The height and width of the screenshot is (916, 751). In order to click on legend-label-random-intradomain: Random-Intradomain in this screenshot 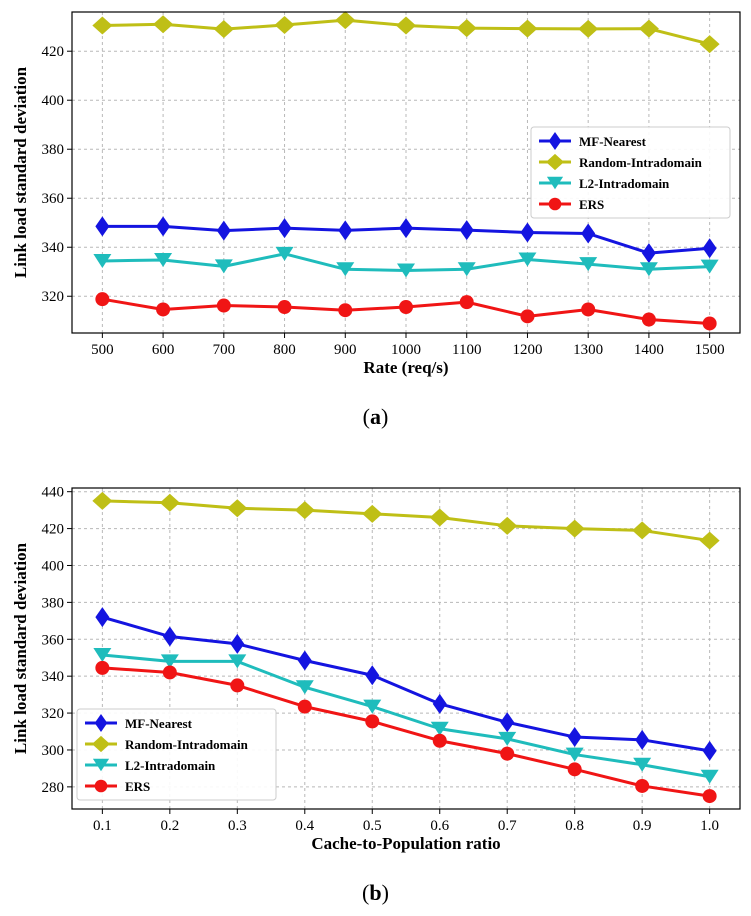, I will do `click(641, 162)`.